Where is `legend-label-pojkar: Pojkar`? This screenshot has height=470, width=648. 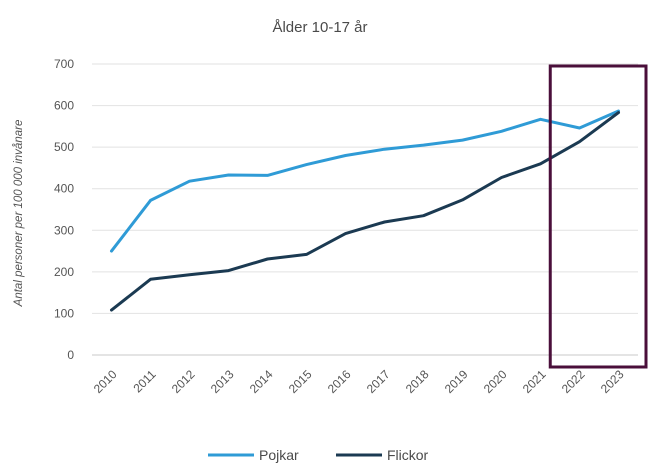
legend-label-pojkar: Pojkar is located at coordinates (279, 455).